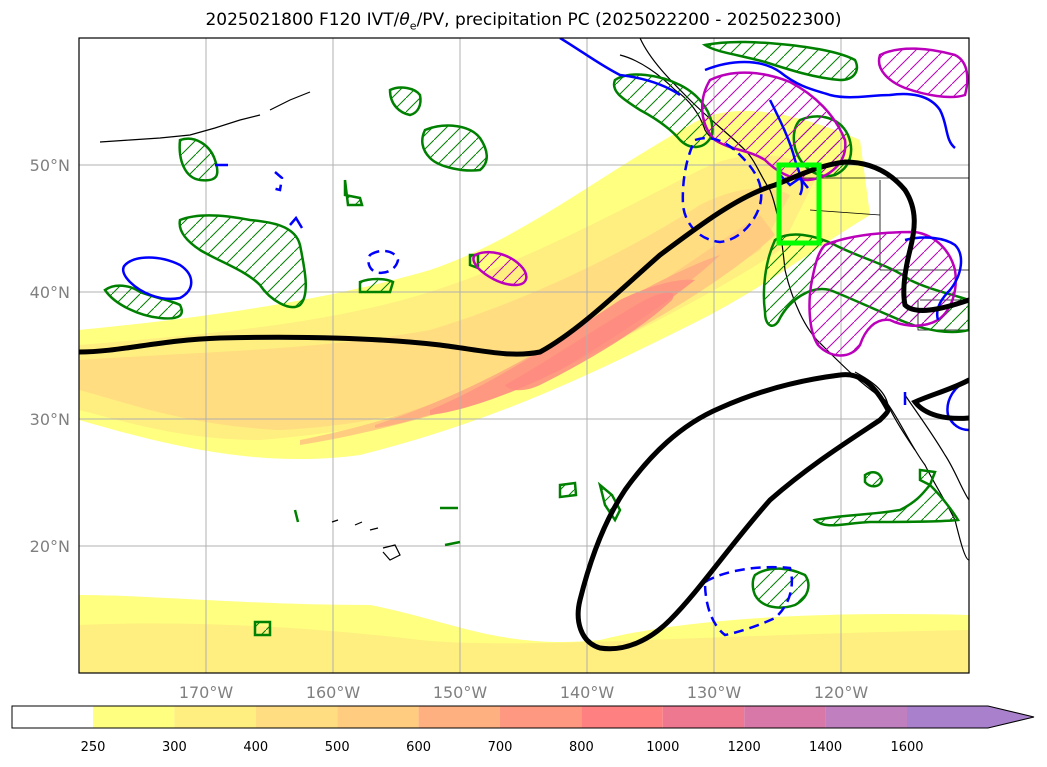  What do you see at coordinates (825, 747) in the screenshot?
I see `colorbar-label-1400: 1400` at bounding box center [825, 747].